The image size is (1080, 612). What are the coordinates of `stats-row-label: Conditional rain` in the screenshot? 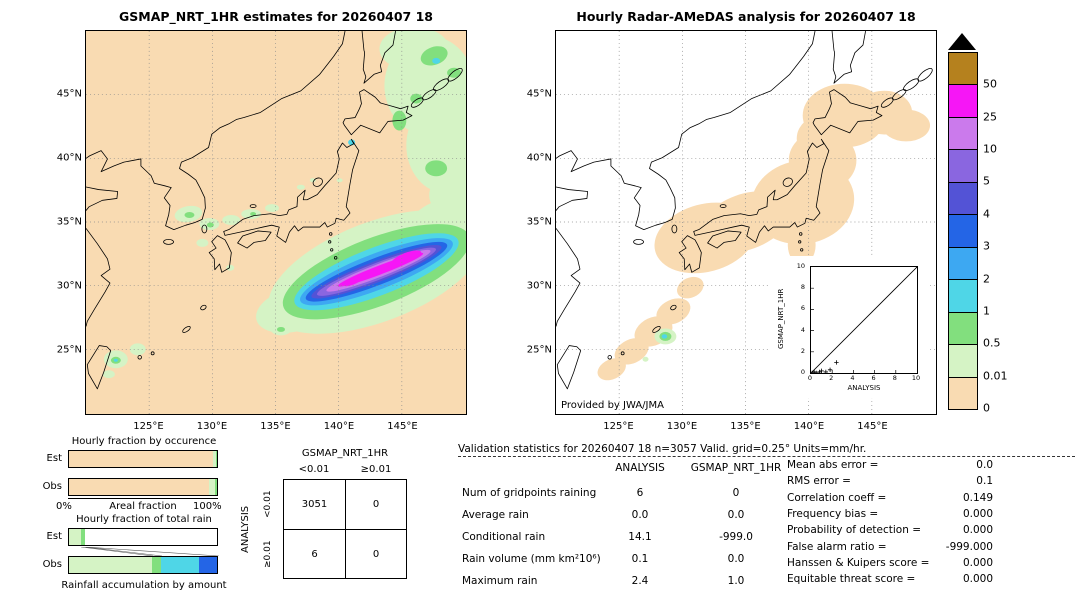 It's located at (504, 537).